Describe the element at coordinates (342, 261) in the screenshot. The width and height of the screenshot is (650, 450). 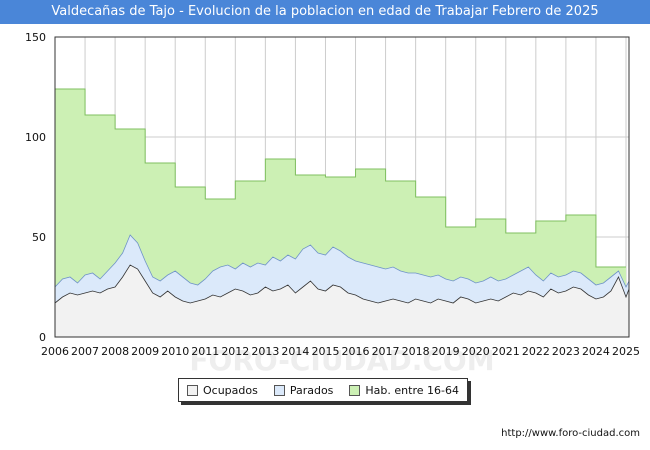
I see `series-parados-line` at that location.